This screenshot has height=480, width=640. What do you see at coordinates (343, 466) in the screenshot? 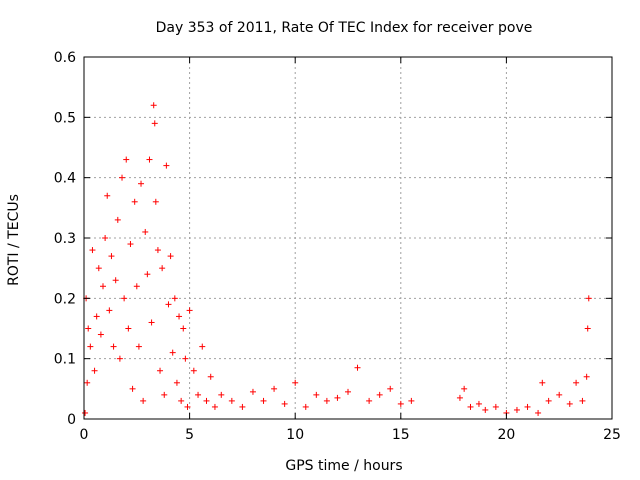
I see `x-axis-label: GPS time / hours` at bounding box center [343, 466].